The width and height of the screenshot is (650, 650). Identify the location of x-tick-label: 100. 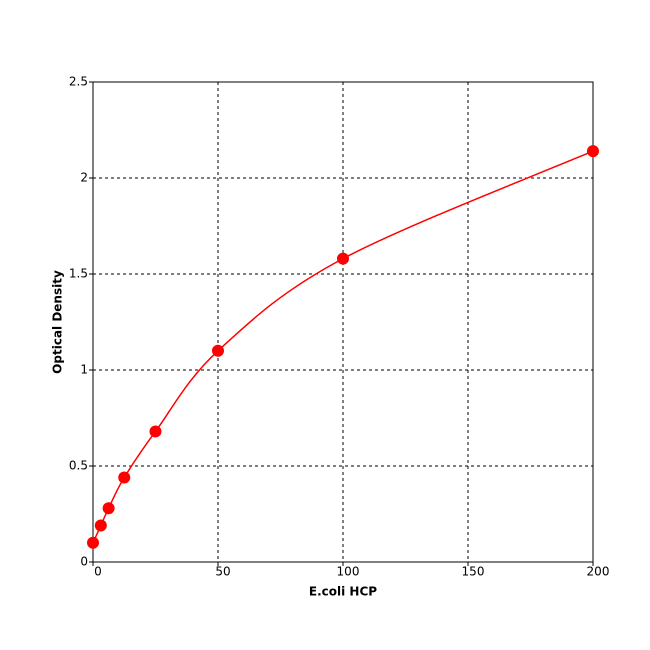
(348, 572).